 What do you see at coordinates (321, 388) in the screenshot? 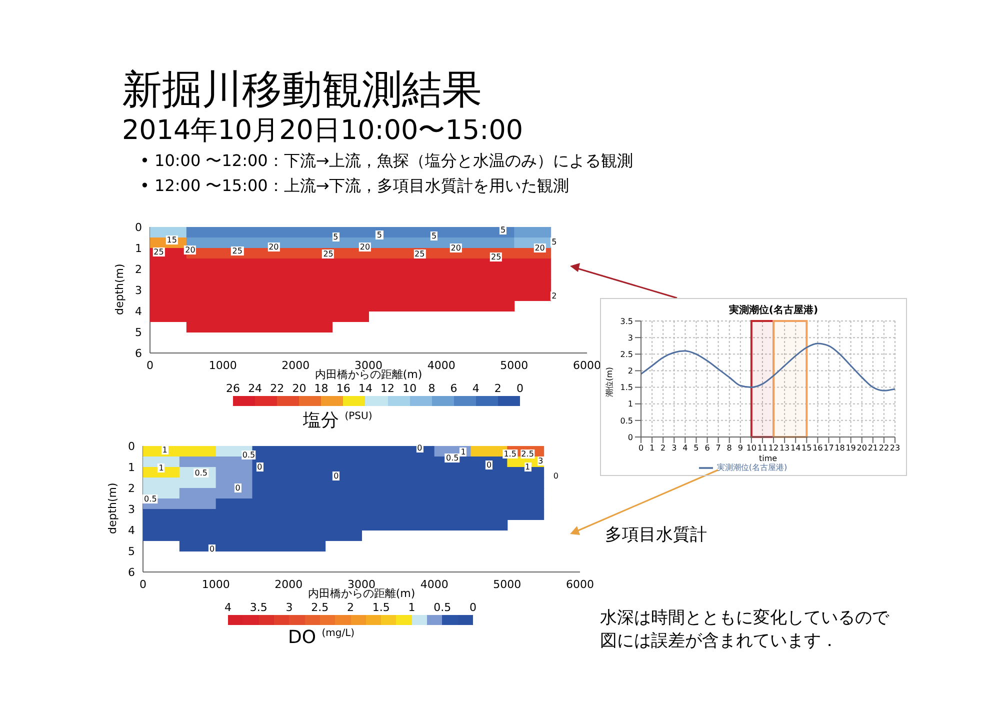
I see `color-bar-label: 18` at bounding box center [321, 388].